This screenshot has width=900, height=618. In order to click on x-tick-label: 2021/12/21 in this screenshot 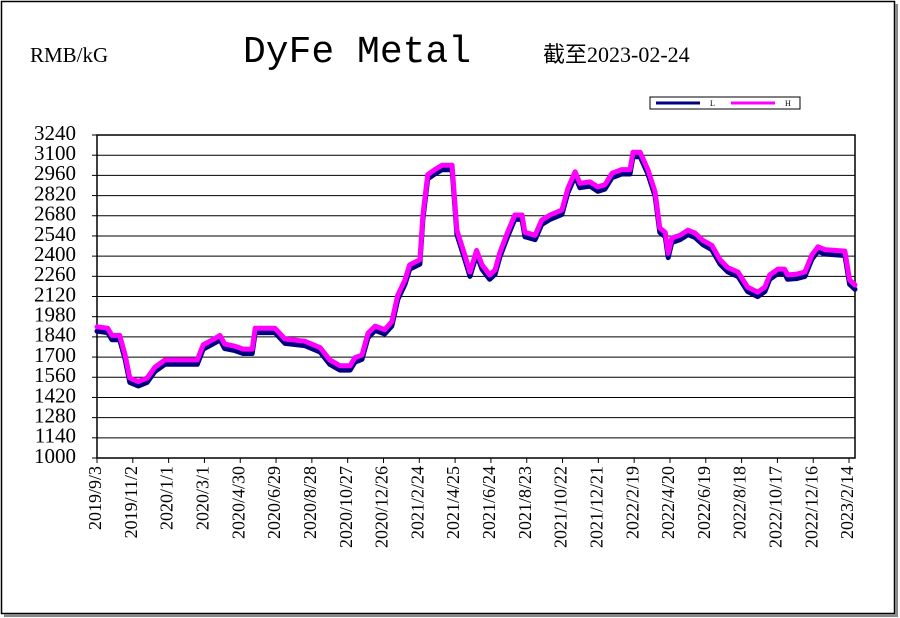, I will do `click(596, 507)`.